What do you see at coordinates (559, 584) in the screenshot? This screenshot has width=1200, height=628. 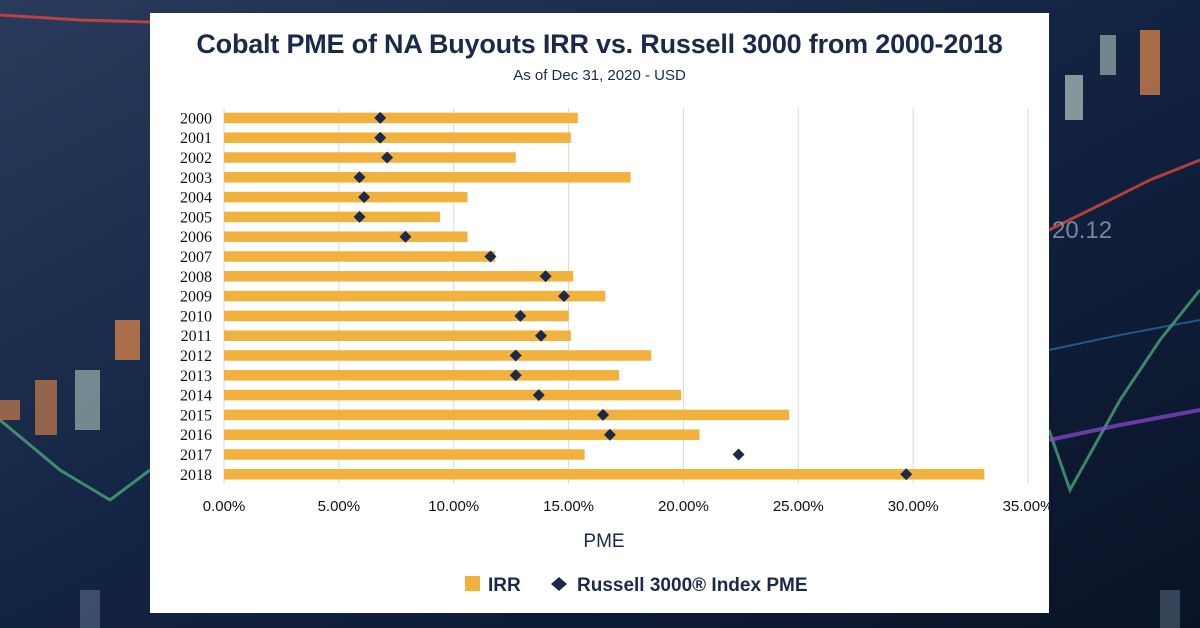 I see `legend-pme-swatch` at bounding box center [559, 584].